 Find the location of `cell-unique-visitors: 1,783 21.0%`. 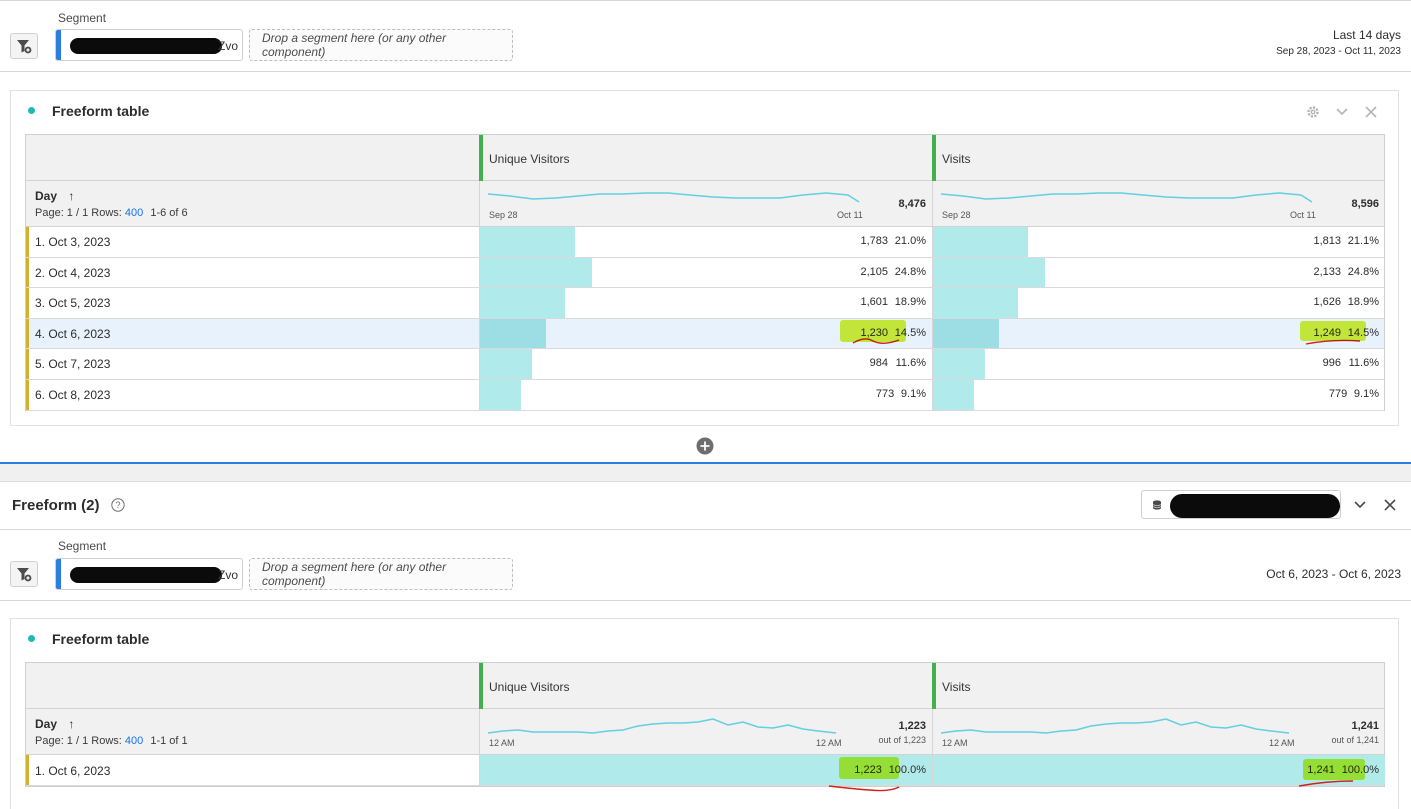

cell-unique-visitors: 1,783 21.0% is located at coordinates (705, 242).